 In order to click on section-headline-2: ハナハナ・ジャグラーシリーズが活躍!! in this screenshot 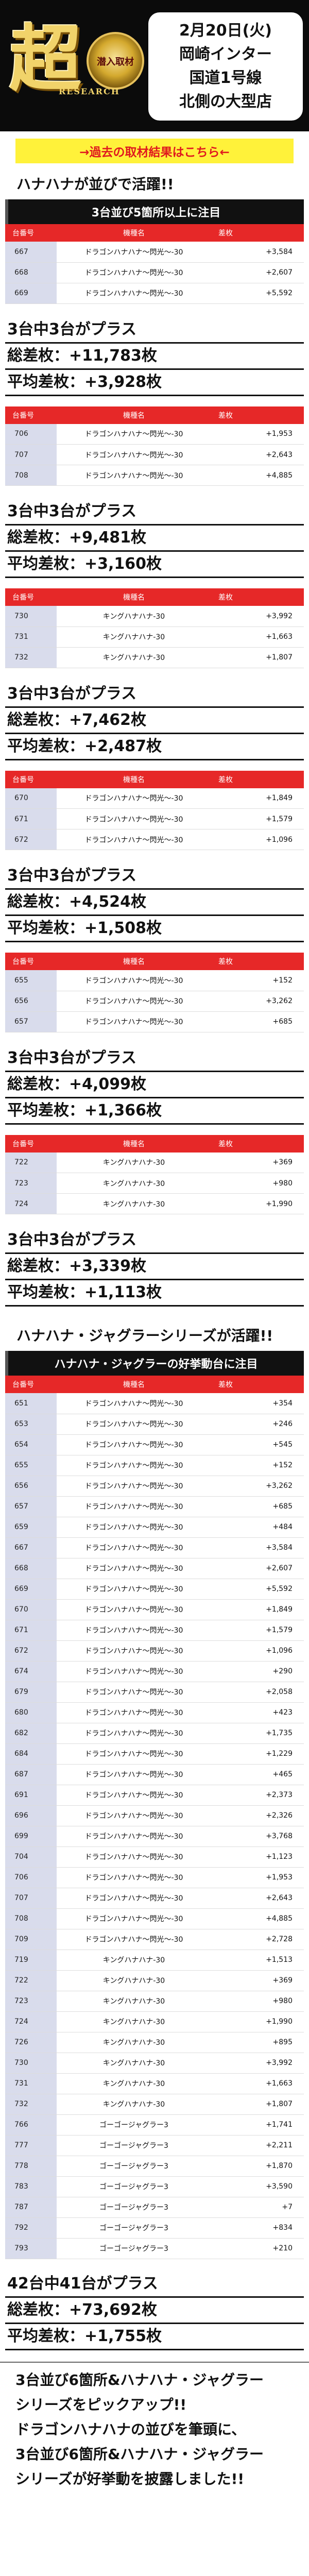, I will do `click(144, 1335)`.